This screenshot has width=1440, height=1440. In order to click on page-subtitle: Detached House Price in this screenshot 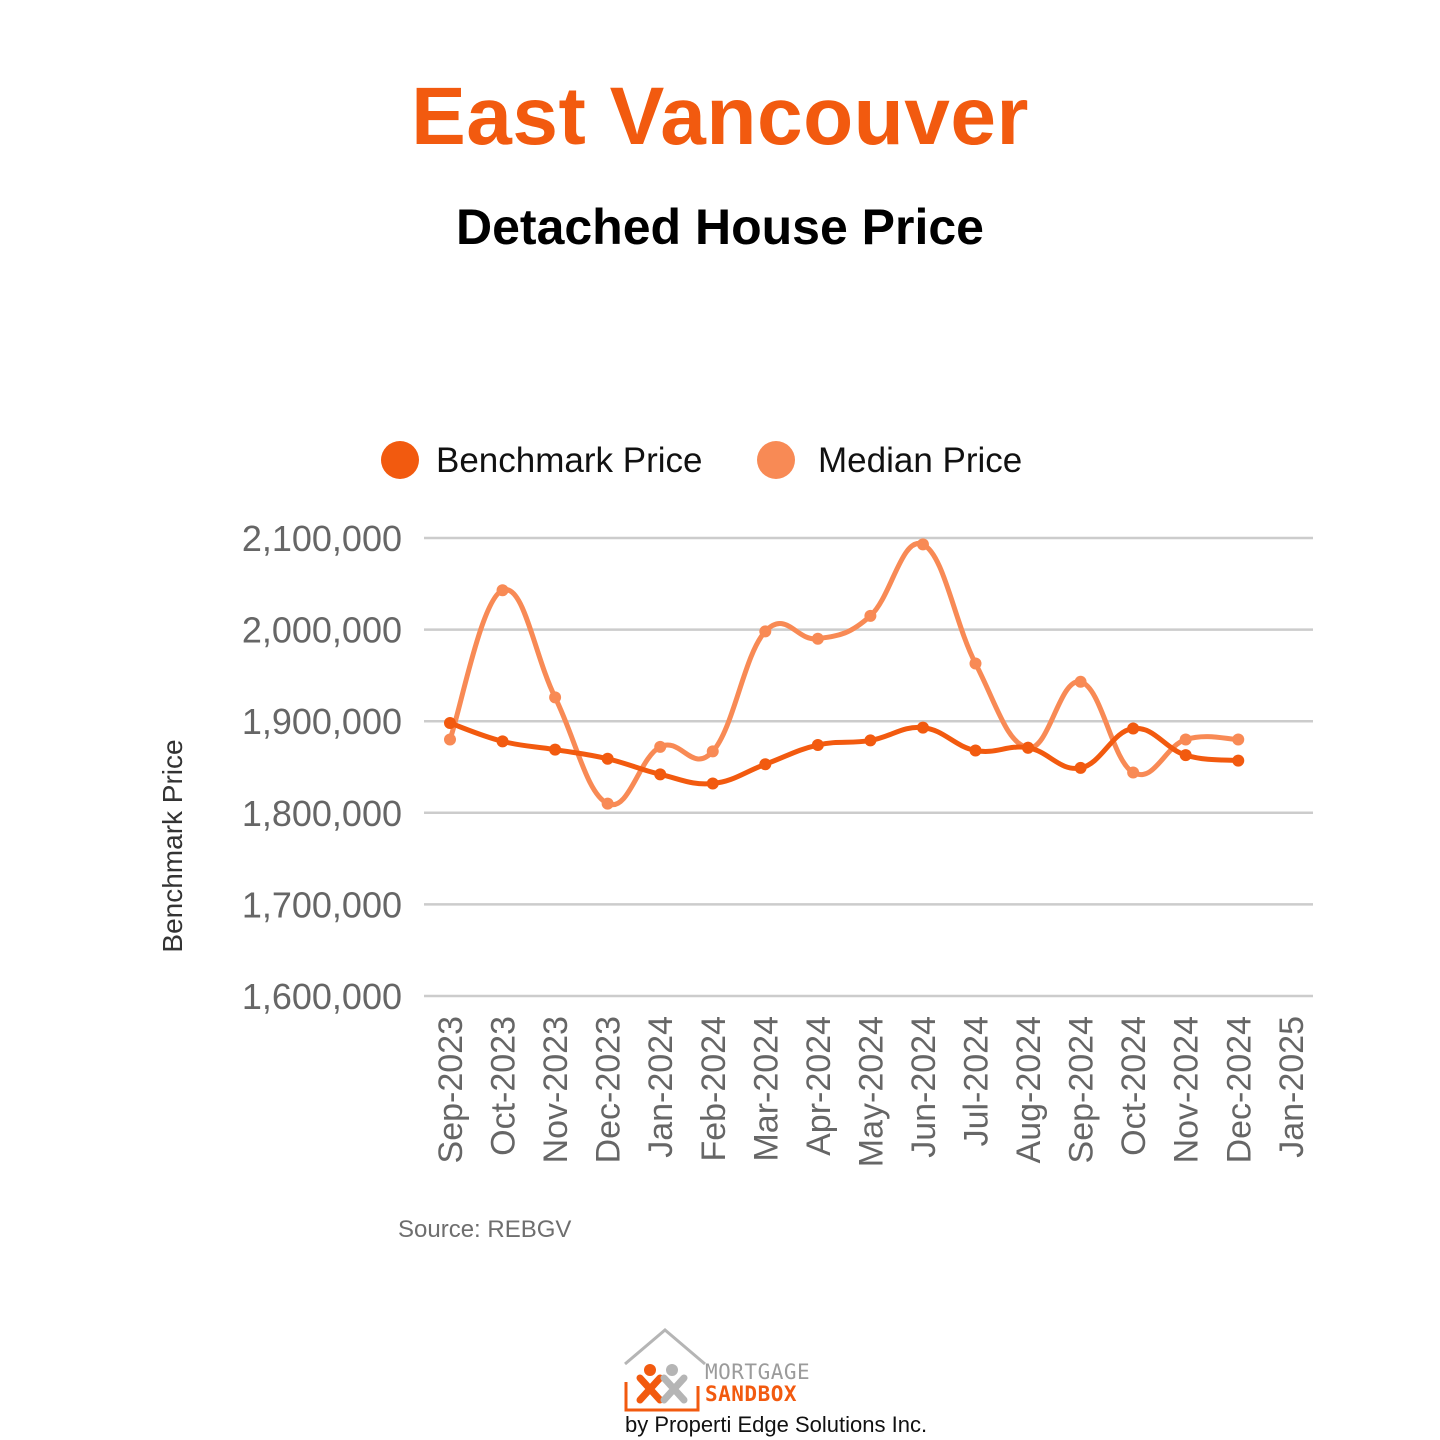, I will do `click(720, 227)`.